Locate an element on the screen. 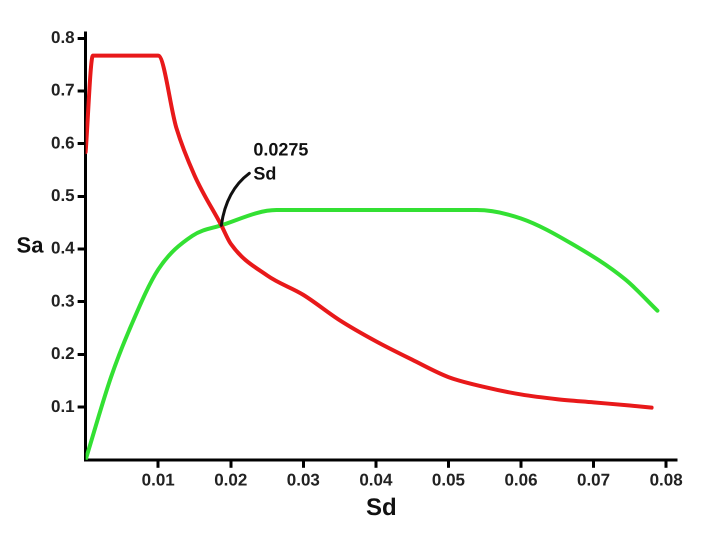 The image size is (705, 536). x-tick-label: 0.06 is located at coordinates (521, 480).